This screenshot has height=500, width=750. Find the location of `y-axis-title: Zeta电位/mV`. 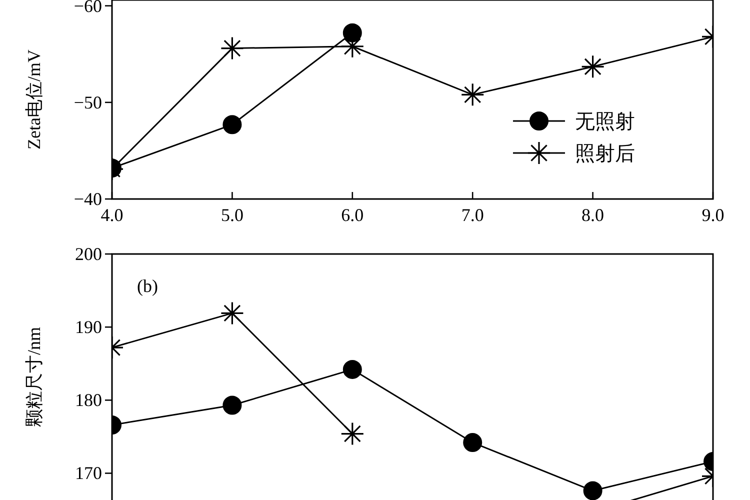

y-axis-title: Zeta电位/mV is located at coordinates (34, 100).